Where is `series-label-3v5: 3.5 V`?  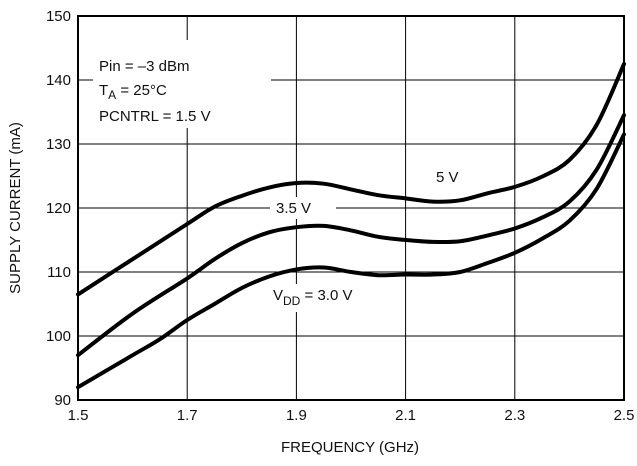
series-label-3v5: 3.5 V is located at coordinates (293, 208).